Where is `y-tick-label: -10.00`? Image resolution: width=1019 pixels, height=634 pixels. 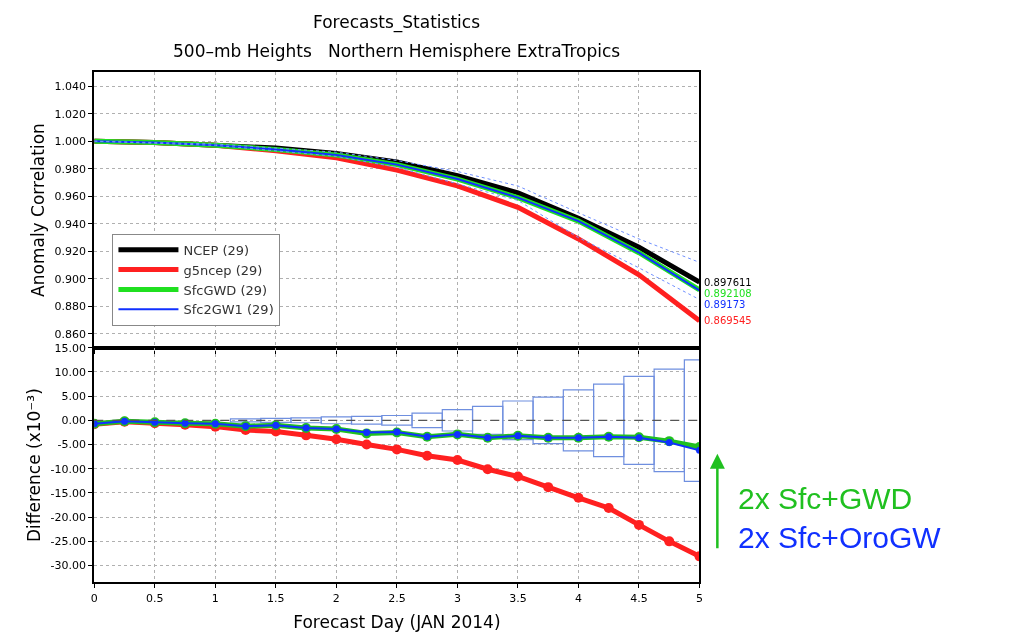 y-tick-label: -10.00 is located at coordinates (68, 469).